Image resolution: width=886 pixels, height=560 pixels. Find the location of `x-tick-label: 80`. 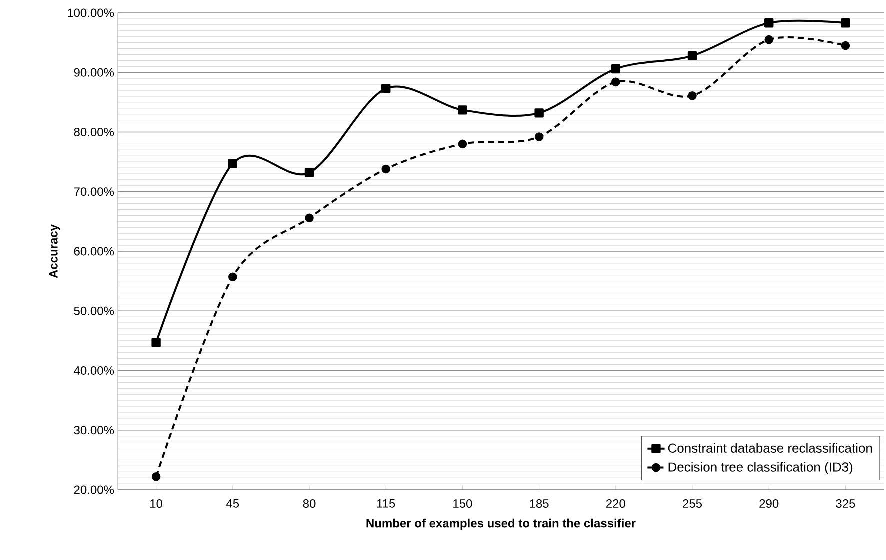

x-tick-label: 80 is located at coordinates (309, 504).